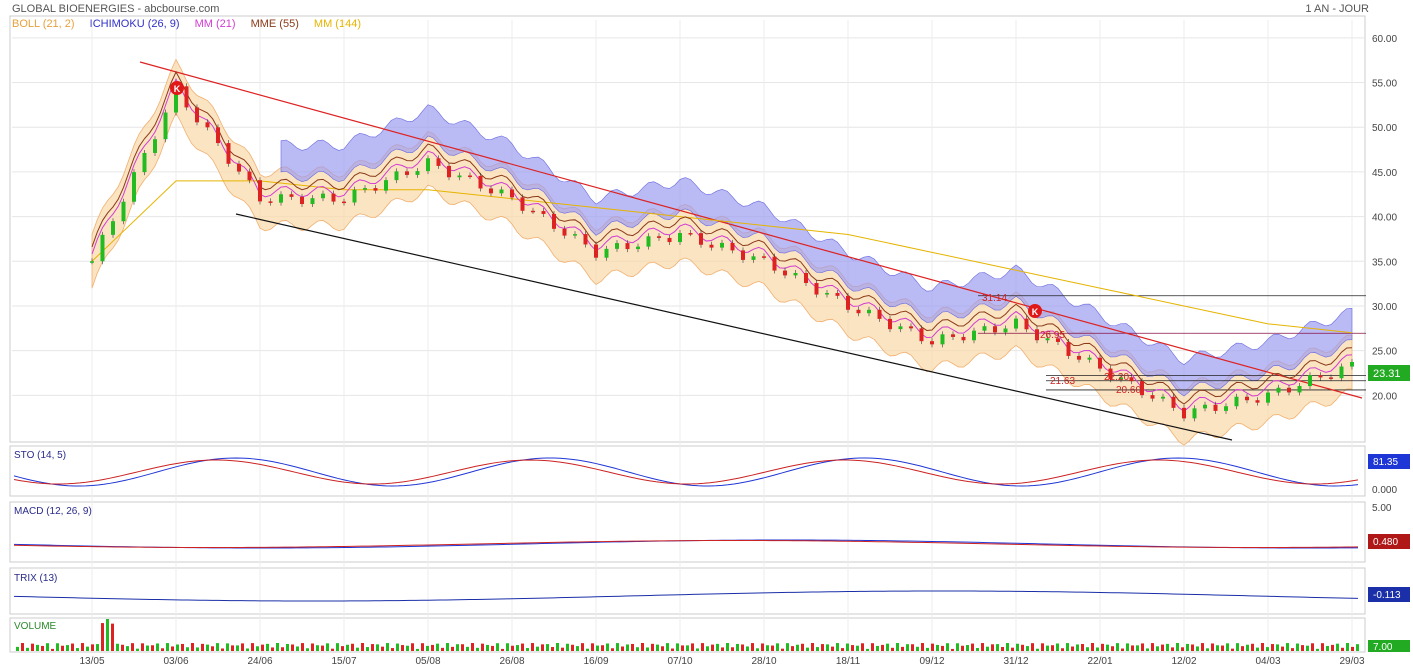 Image resolution: width=1413 pixels, height=670 pixels. Describe the element at coordinates (1384, 352) in the screenshot. I see `y-tick-label: 25.00` at that location.